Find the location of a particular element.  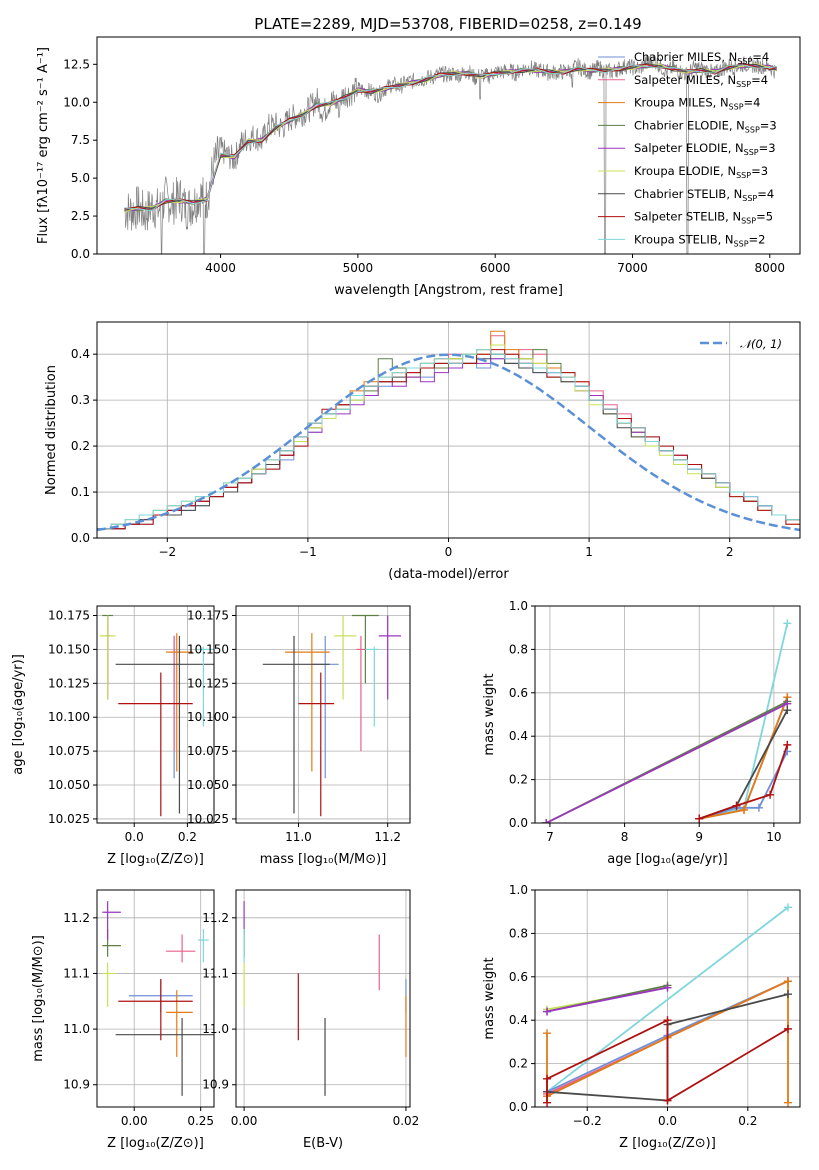

y-tick-label: 2.5 is located at coordinates (80, 216).